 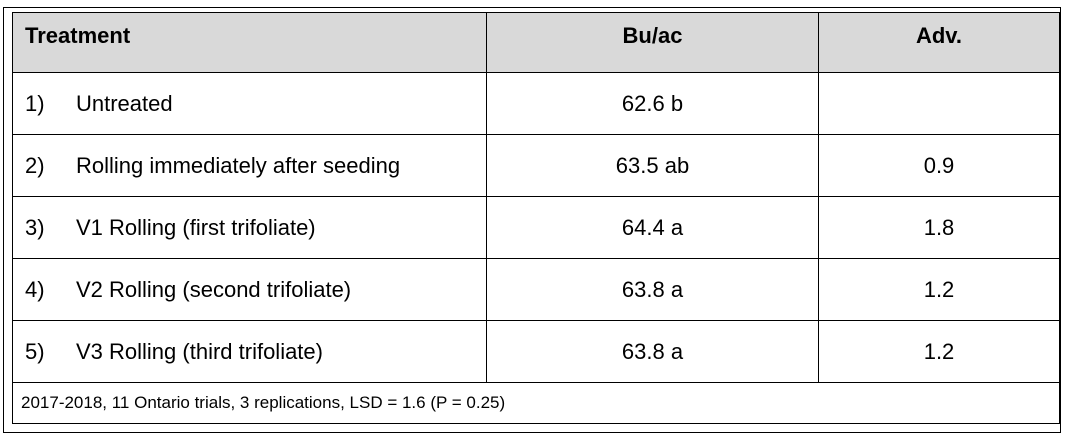 What do you see at coordinates (35, 351) in the screenshot?
I see `row-number: 5)` at bounding box center [35, 351].